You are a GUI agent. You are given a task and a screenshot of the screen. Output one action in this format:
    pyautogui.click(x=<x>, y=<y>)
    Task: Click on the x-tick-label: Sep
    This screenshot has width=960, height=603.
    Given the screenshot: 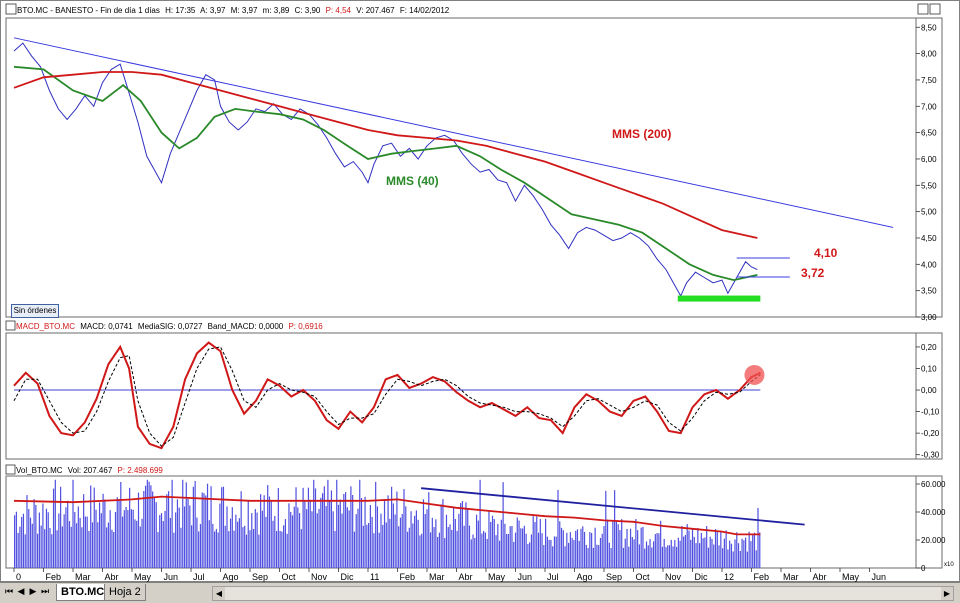 What is the action you would take?
    pyautogui.click(x=614, y=577)
    